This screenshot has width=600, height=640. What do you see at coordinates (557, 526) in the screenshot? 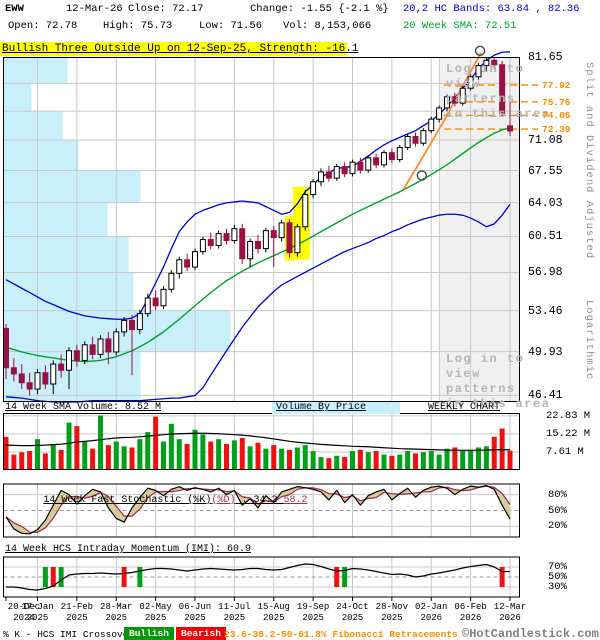
I see `stochastic-axis-tick: 20%` at bounding box center [557, 526].